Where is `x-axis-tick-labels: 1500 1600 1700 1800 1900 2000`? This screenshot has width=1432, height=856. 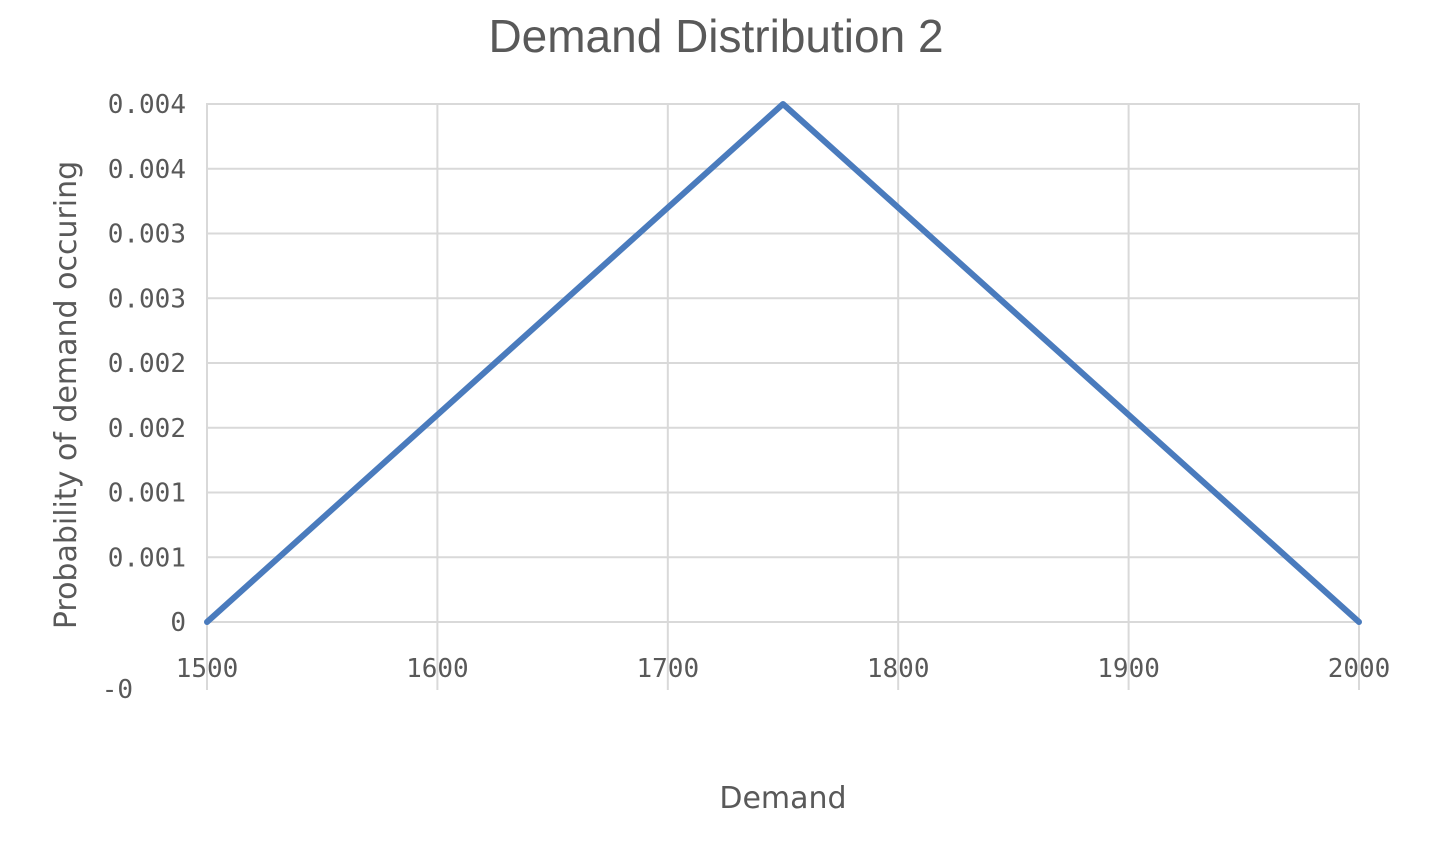 x-axis-tick-labels: 1500 1600 1700 1800 1900 2000 is located at coordinates (783, 669).